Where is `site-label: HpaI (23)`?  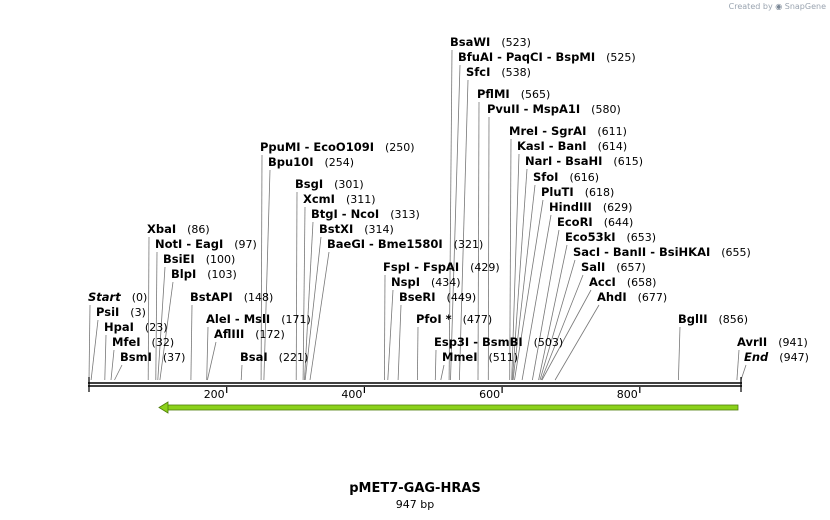
site-label: HpaI (23) is located at coordinates (136, 327).